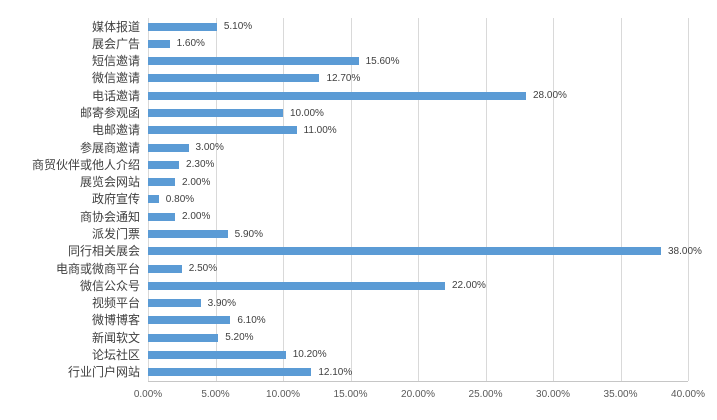  I want to click on bar-track: 3.00%, so click(418, 147).